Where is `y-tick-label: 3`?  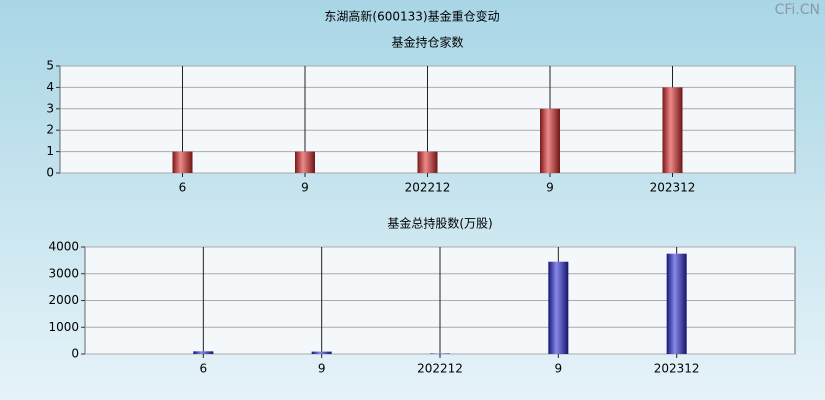 y-tick-label: 3 is located at coordinates (50, 108).